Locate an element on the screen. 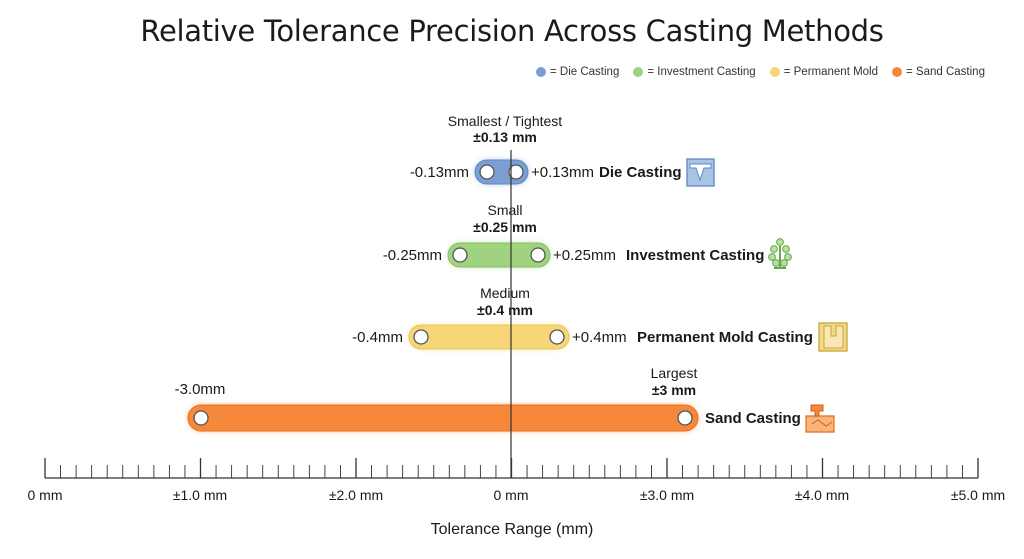  tick-label: ±5.0 mm is located at coordinates (978, 495).